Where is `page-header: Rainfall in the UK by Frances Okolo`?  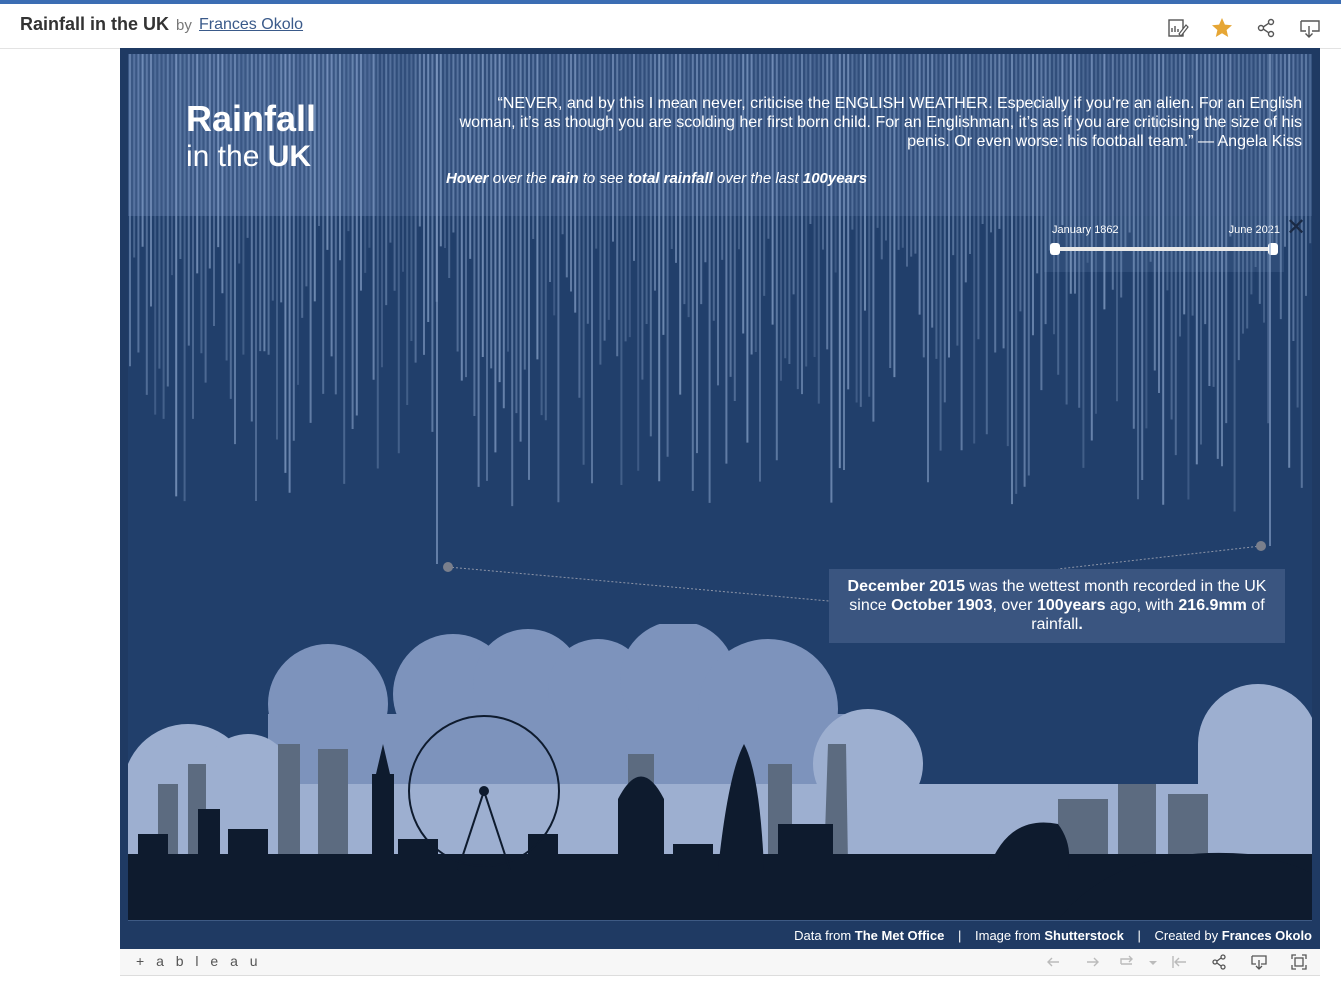
page-header: Rainfall in the UK by Frances Okolo is located at coordinates (670, 26).